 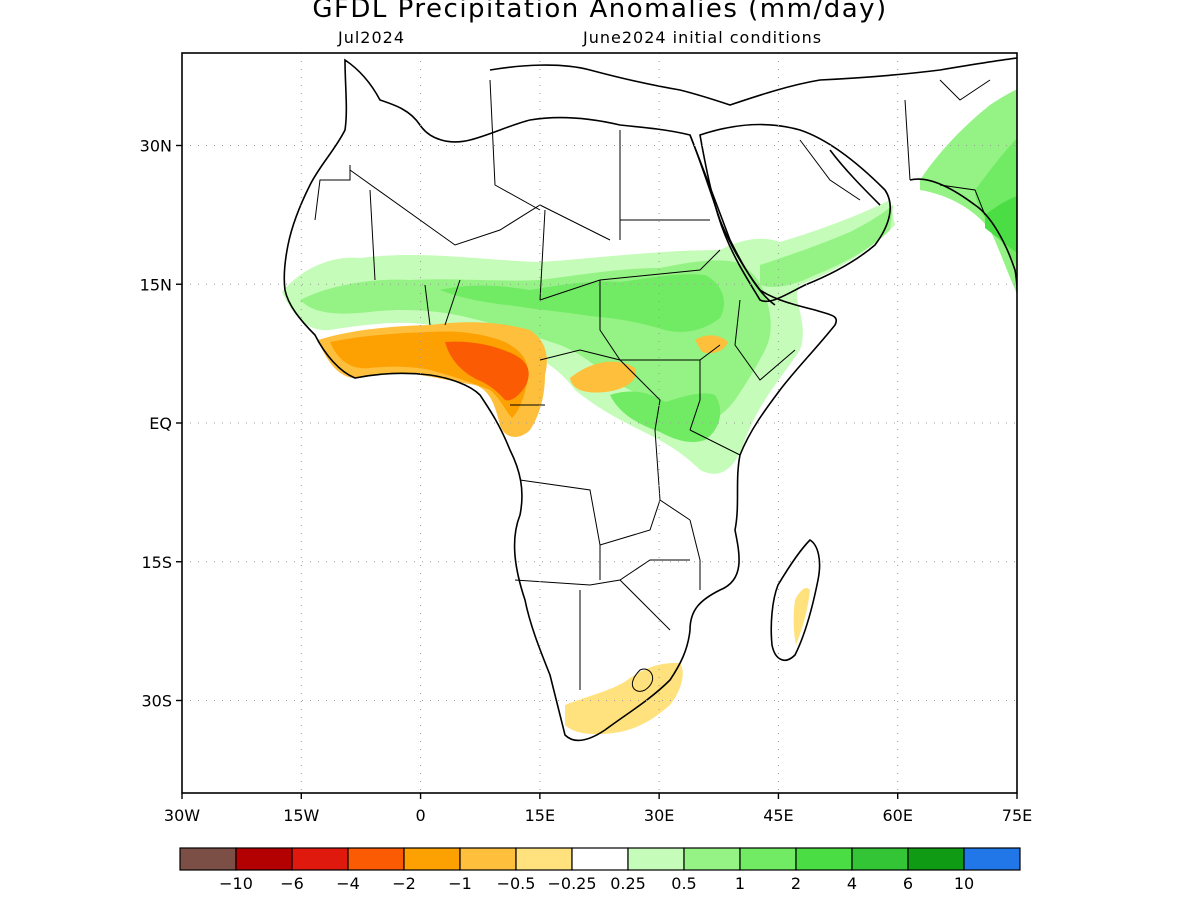 I want to click on latitude-axis: 30N 15N EQ 15S 30S, so click(x=161, y=424).